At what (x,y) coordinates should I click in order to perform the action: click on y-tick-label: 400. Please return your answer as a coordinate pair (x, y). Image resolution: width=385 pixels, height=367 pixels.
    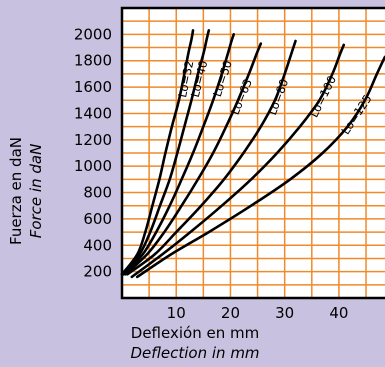
    Looking at the image, I should click on (97, 245).